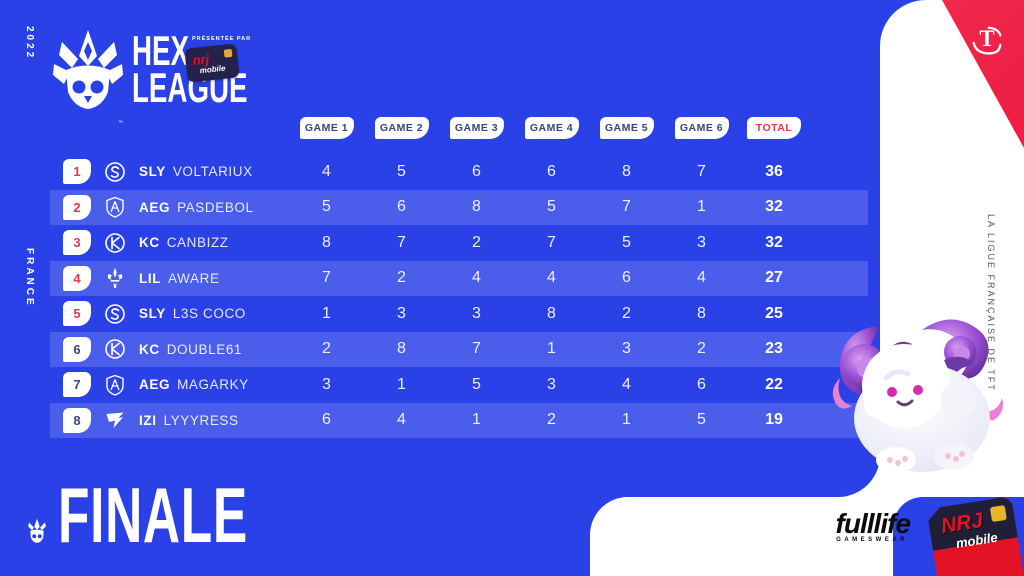 The width and height of the screenshot is (1024, 576). I want to click on tft-pet-mascot-image, so click(917, 396).